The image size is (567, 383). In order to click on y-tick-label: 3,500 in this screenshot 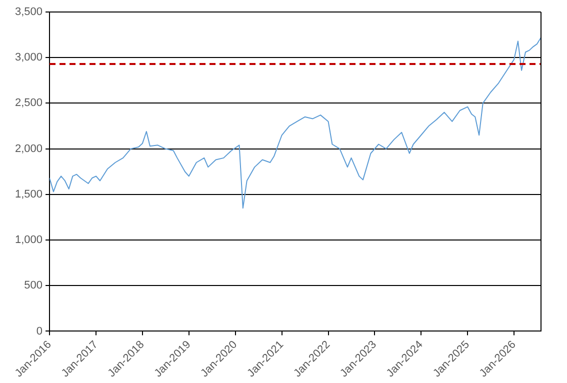, I will do `click(28, 12)`.